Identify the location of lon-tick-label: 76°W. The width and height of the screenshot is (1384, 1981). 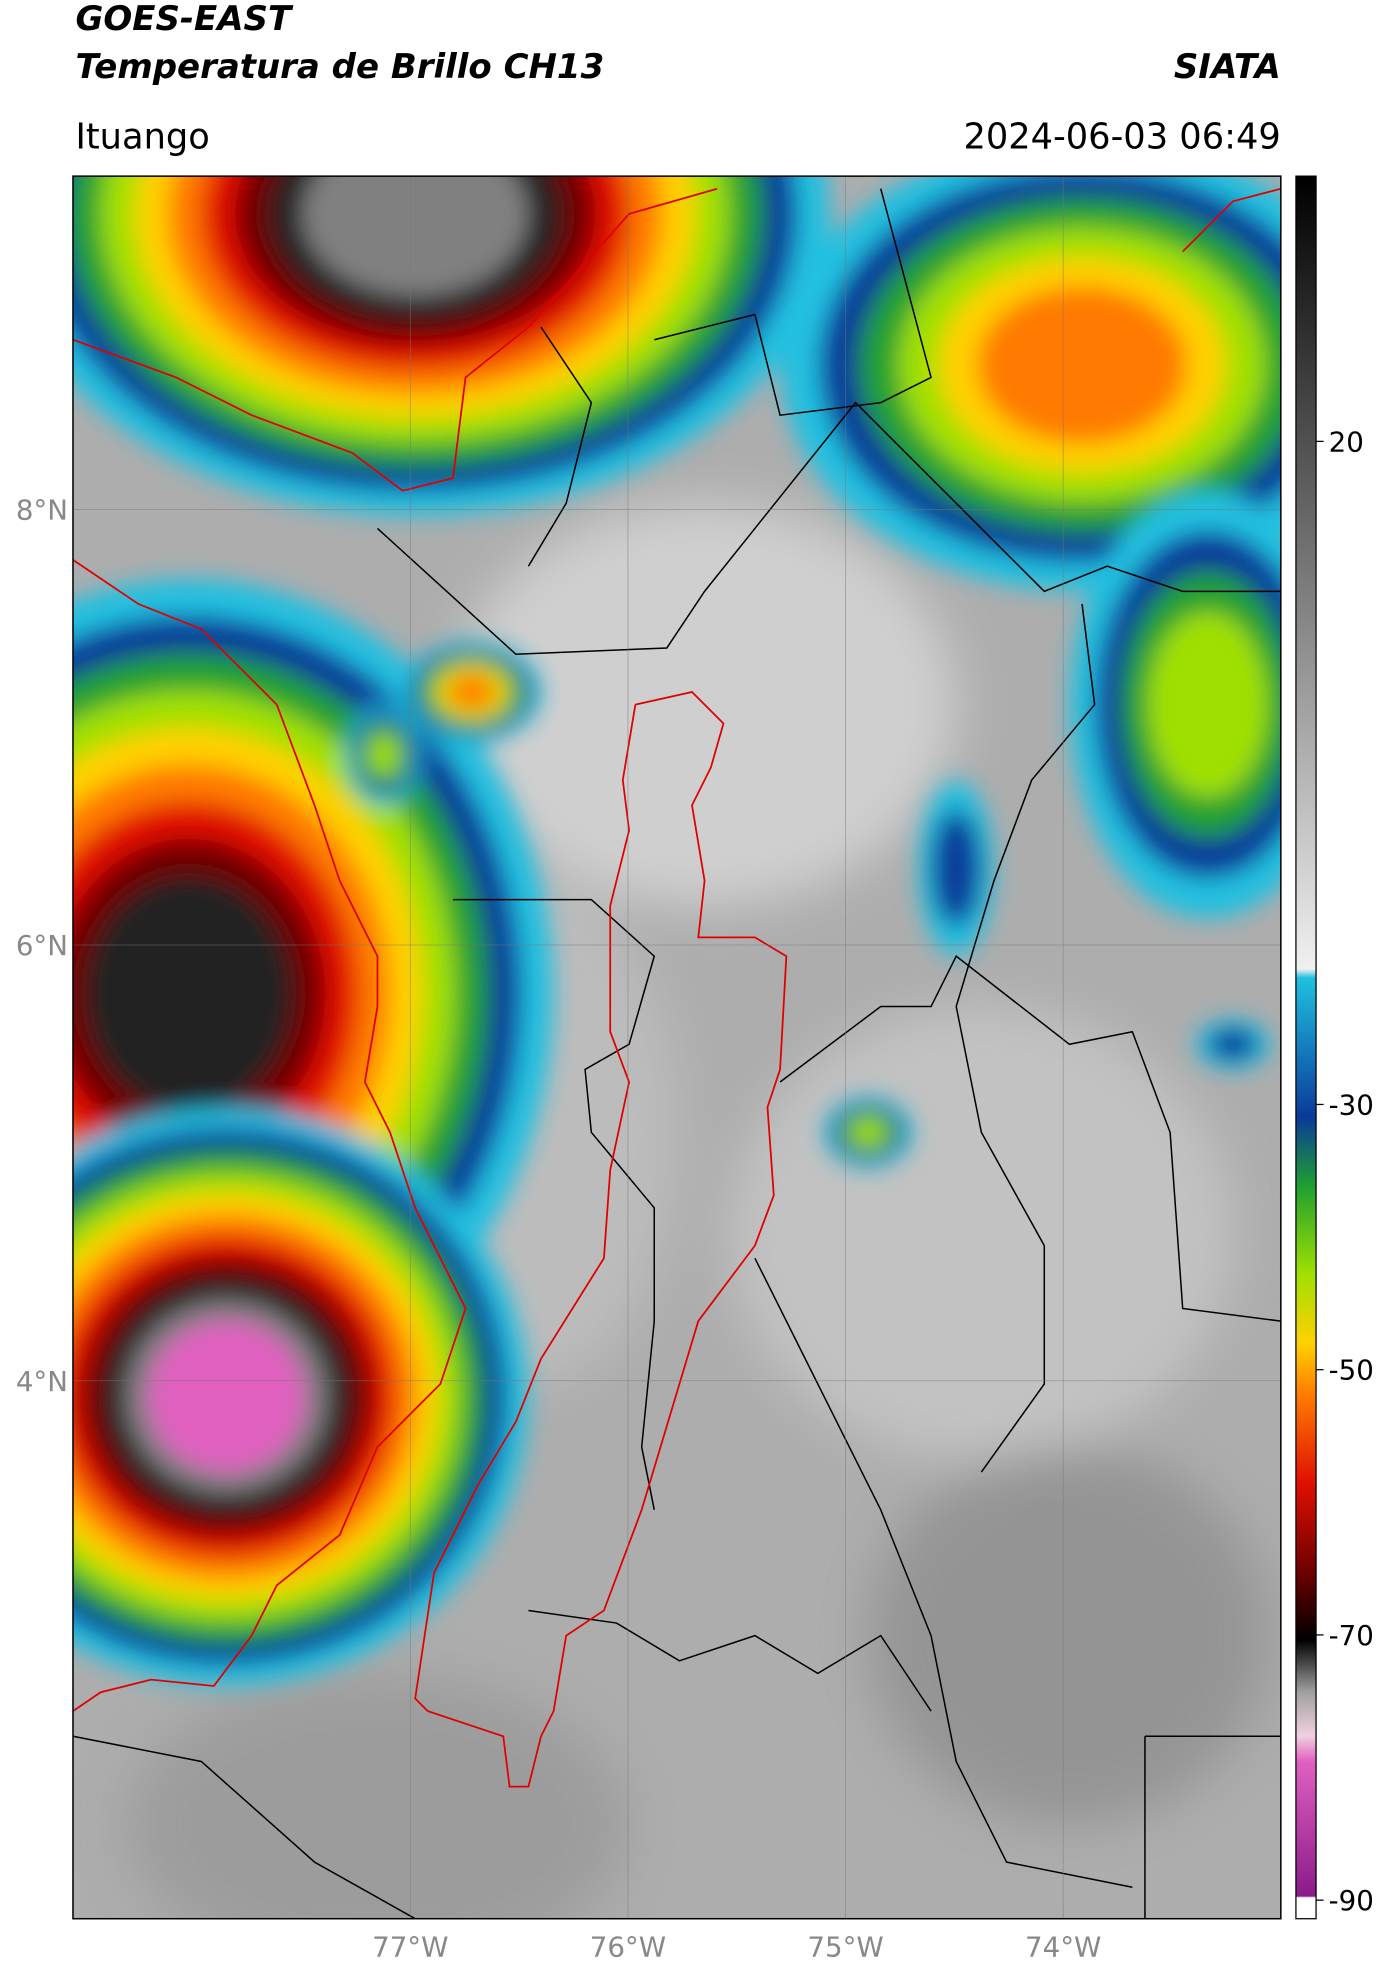
(628, 1946).